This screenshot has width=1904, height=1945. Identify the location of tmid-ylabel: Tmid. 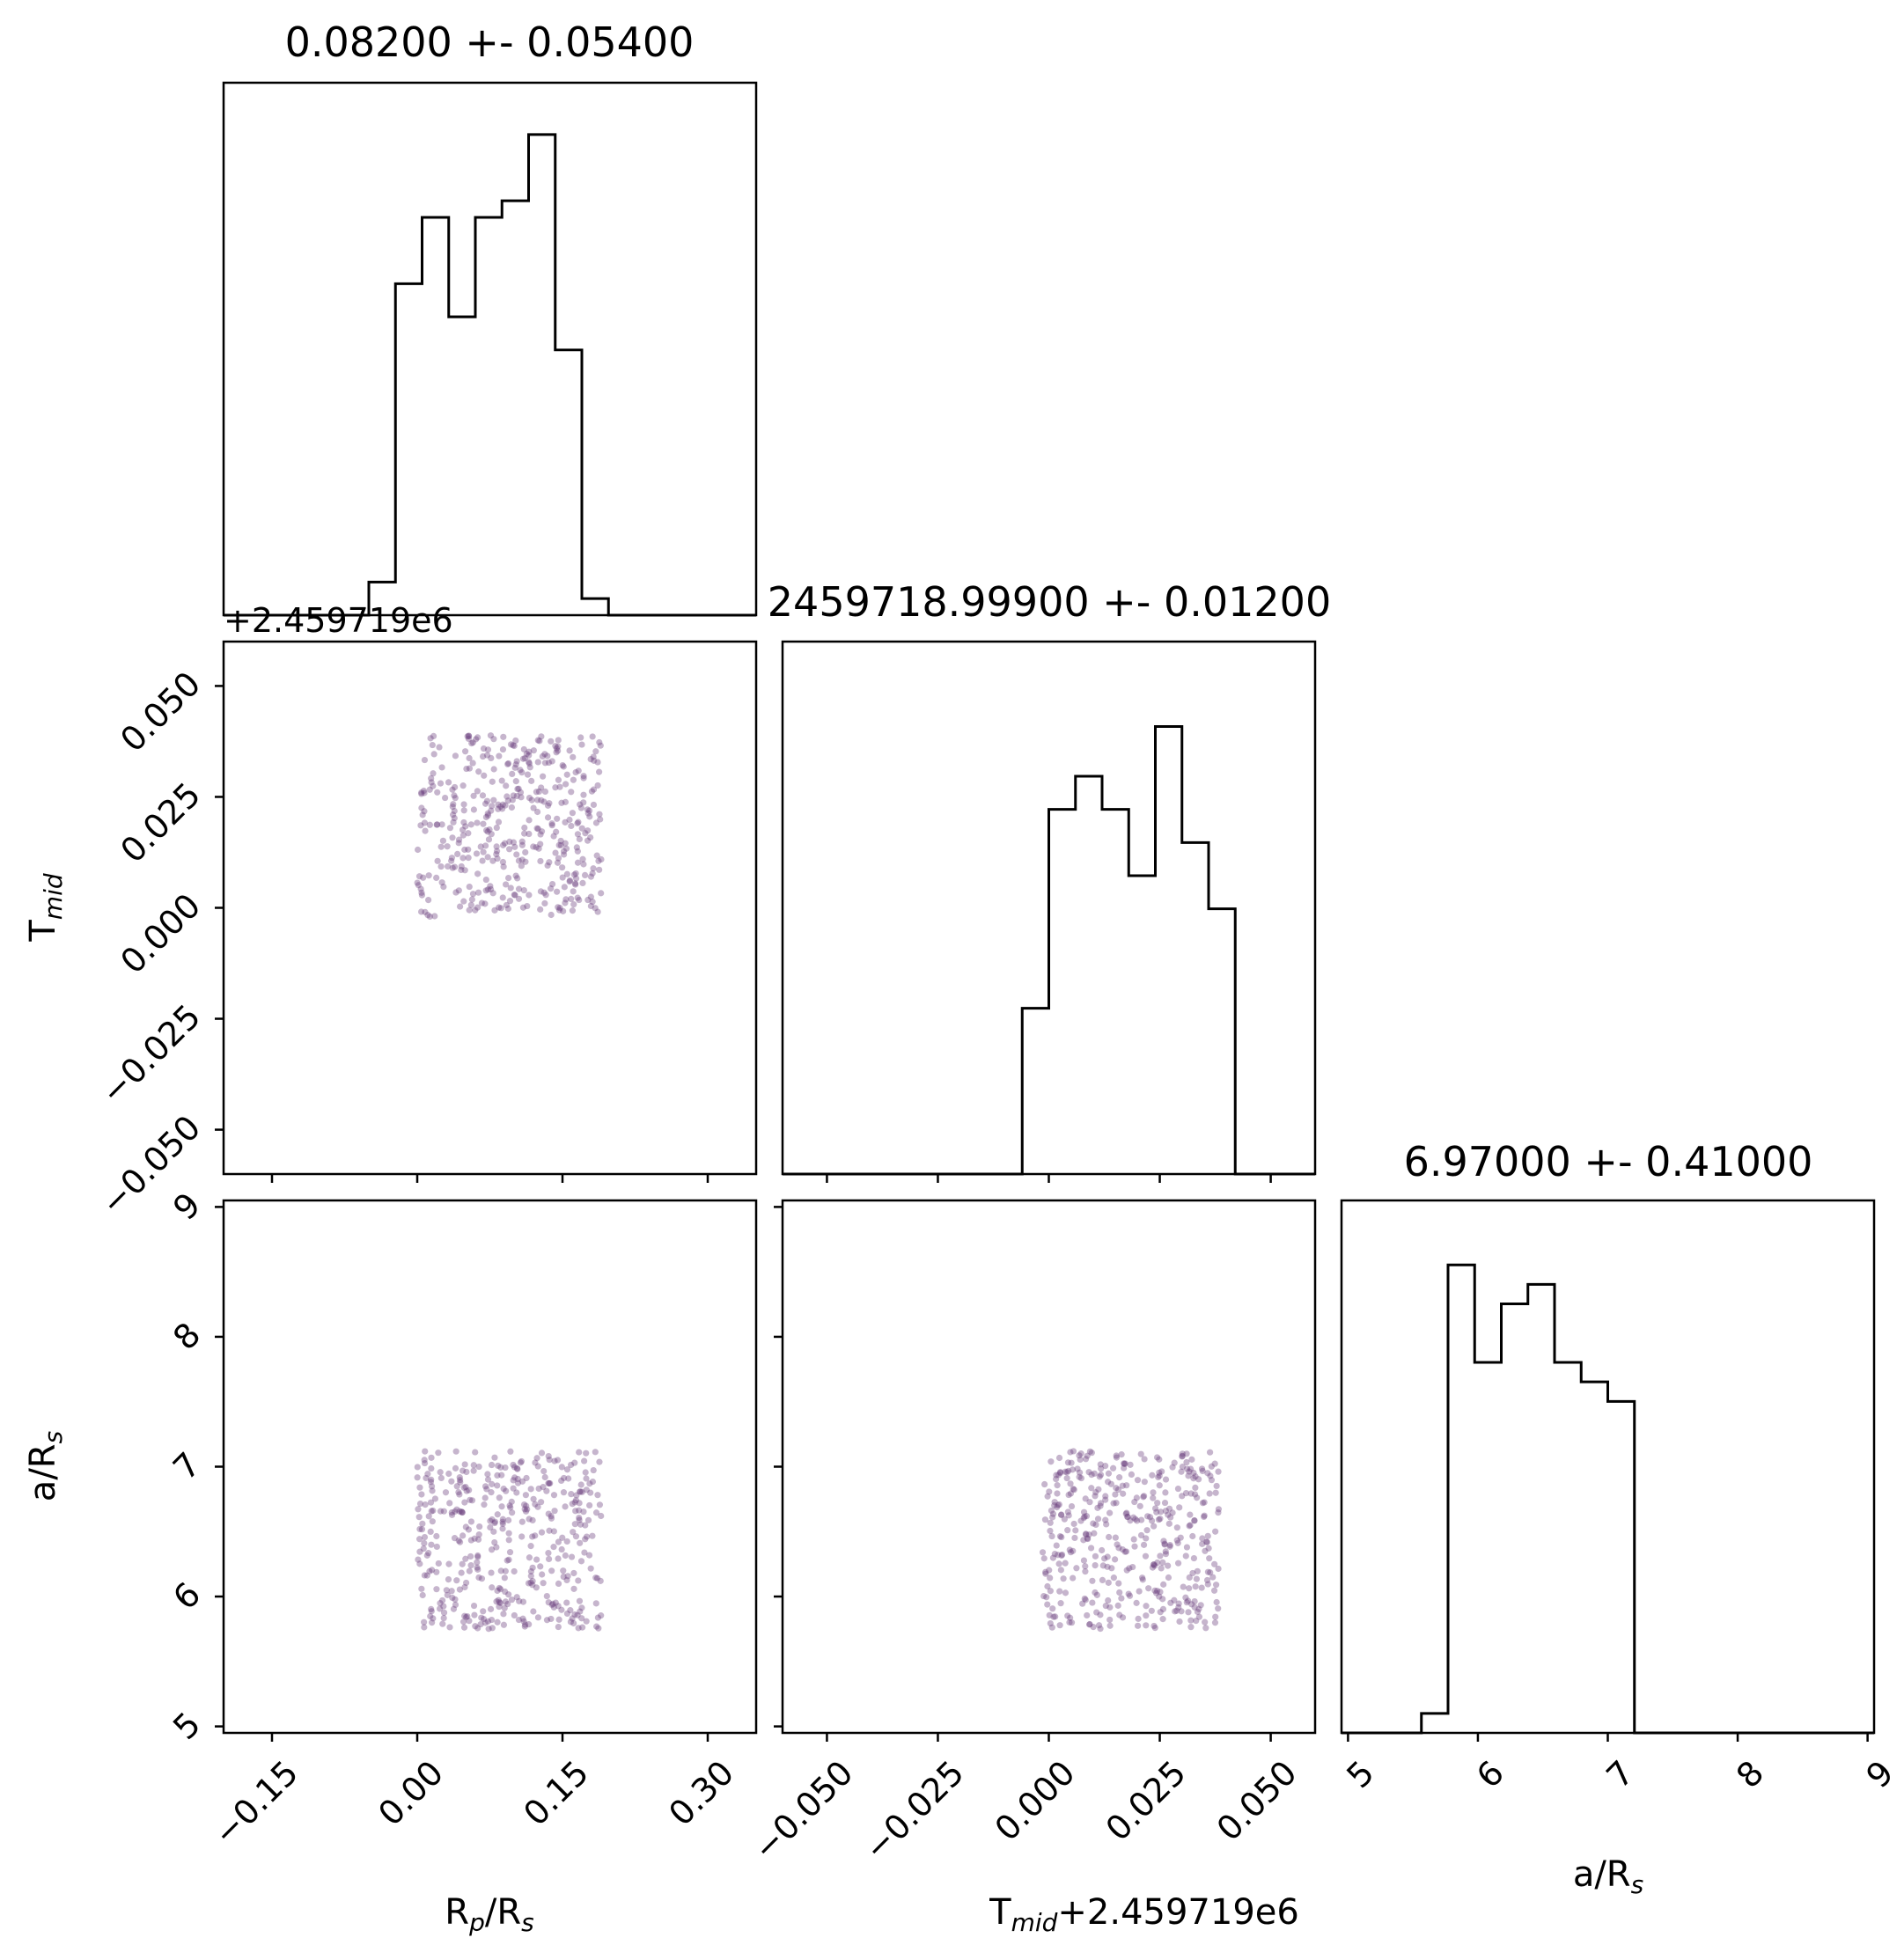
(45, 907).